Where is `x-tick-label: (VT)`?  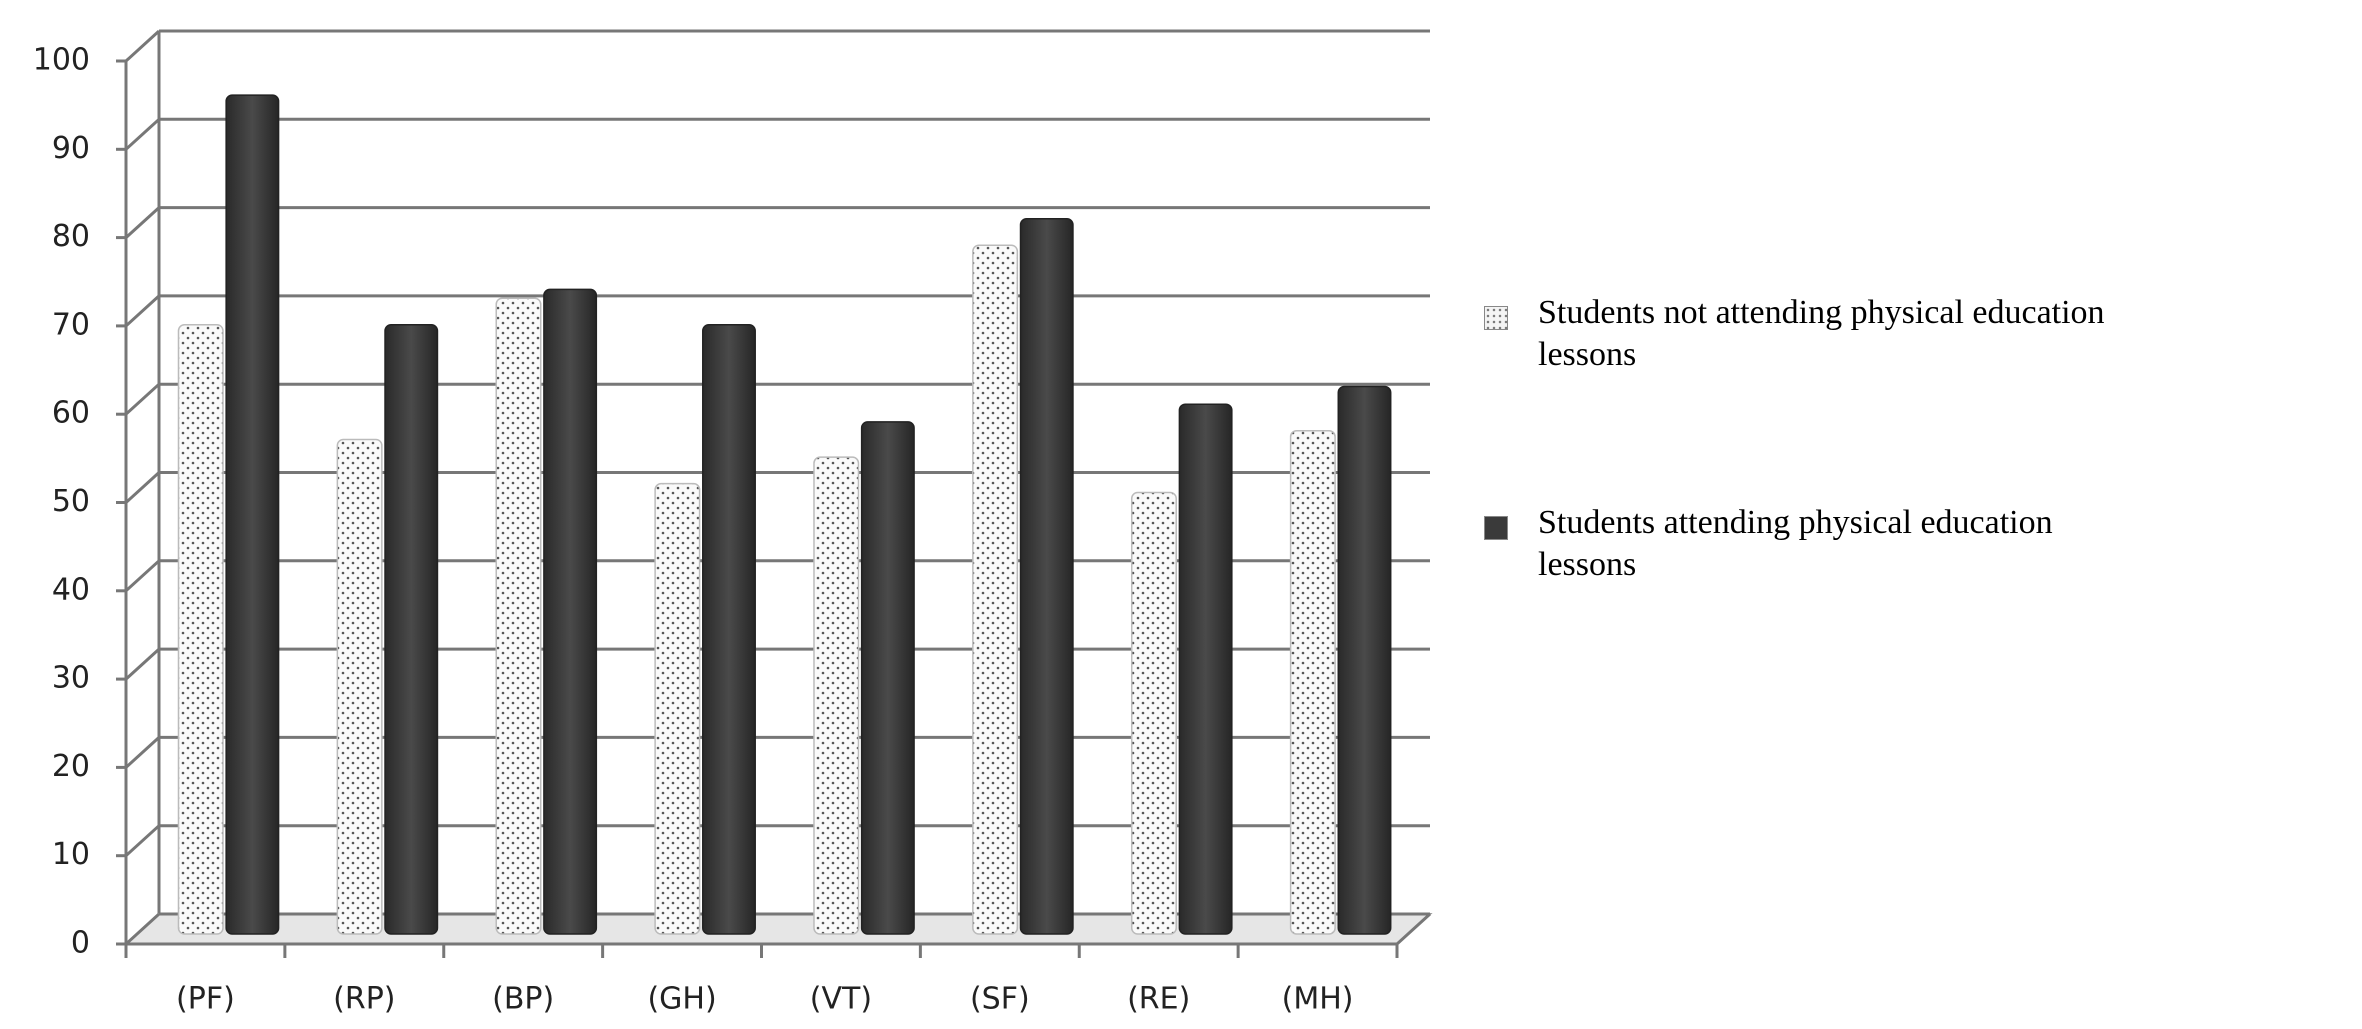
x-tick-label: (VT) is located at coordinates (841, 999).